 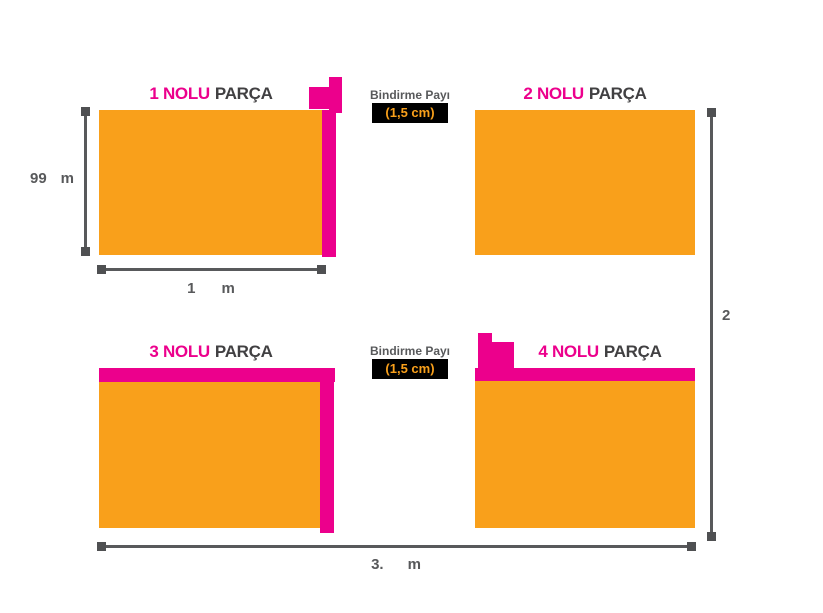 What do you see at coordinates (397, 546) in the screenshot?
I see `dimension-bottom-line` at bounding box center [397, 546].